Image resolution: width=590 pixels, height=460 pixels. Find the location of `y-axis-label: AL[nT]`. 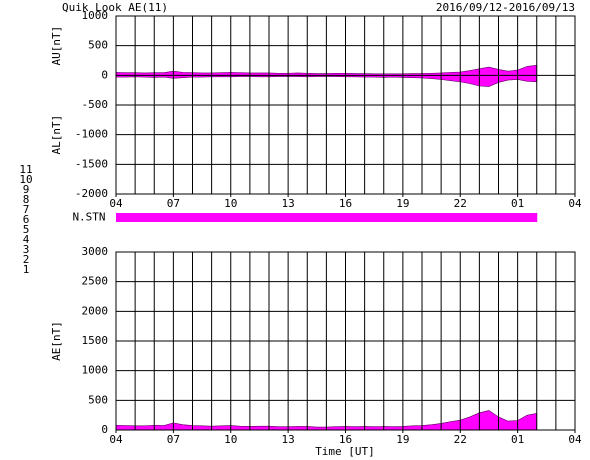

y-axis-label: AL[nT] is located at coordinates (56, 135).